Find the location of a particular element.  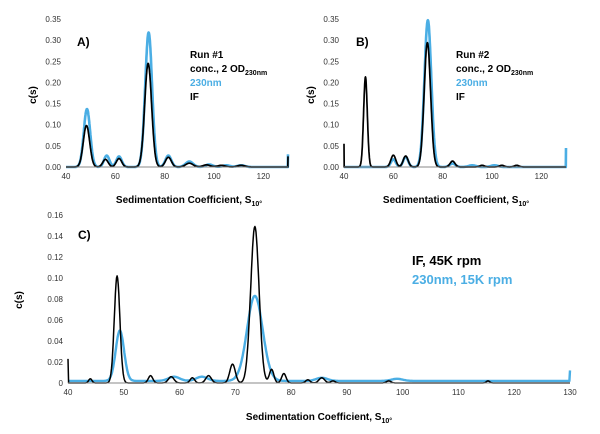

legend-230nm-a: 230nm is located at coordinates (206, 83).